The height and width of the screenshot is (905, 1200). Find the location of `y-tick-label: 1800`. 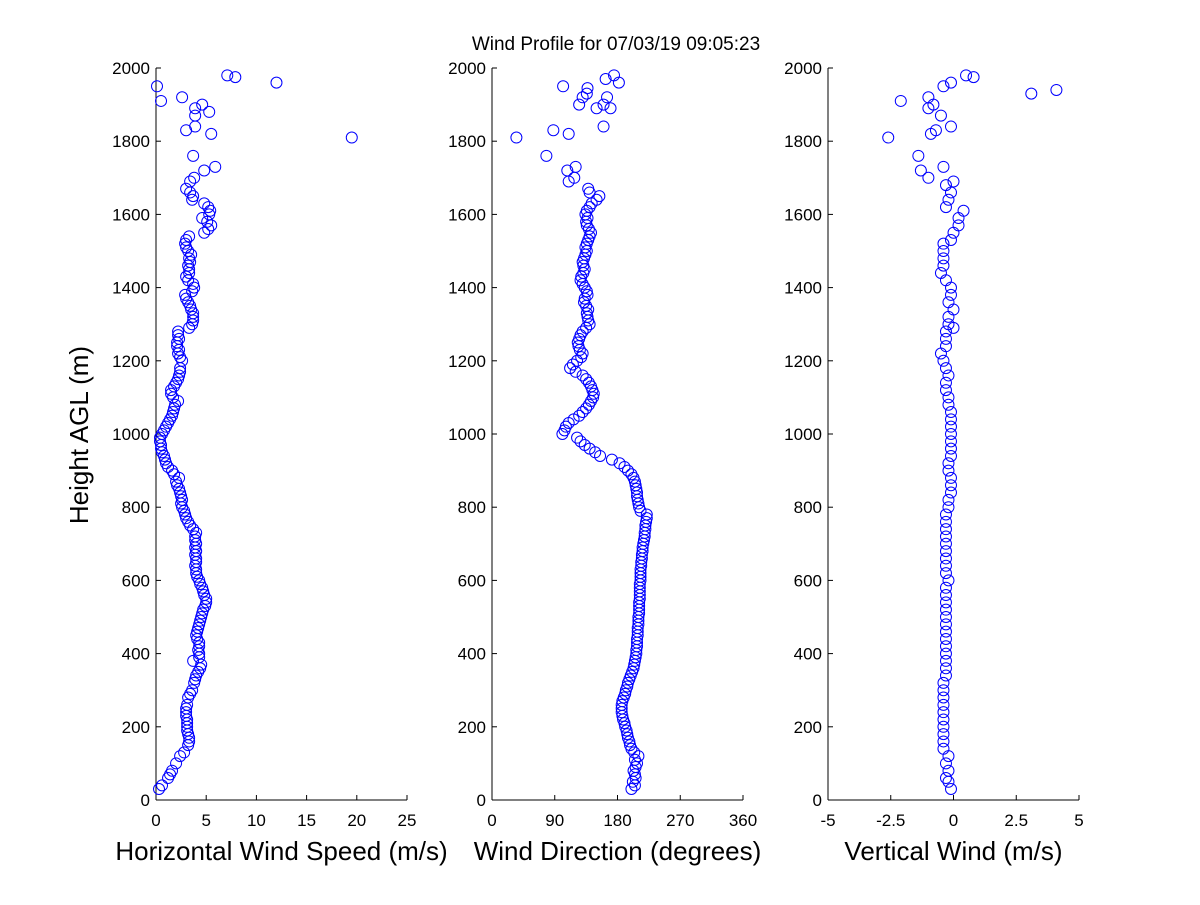

y-tick-label: 1800 is located at coordinates (131, 141).